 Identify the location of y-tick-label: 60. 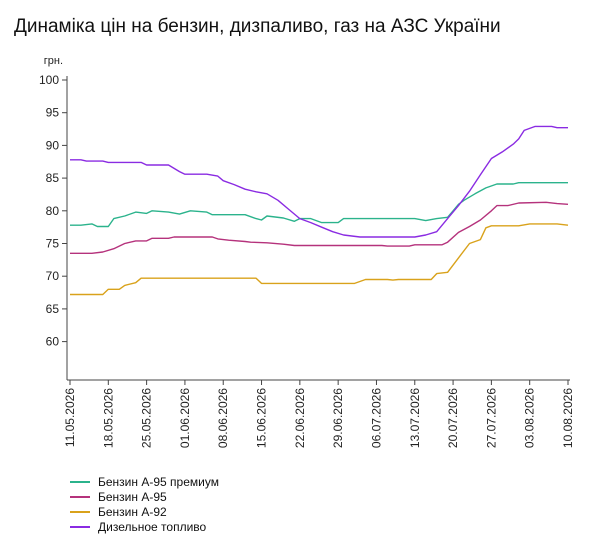
(53, 342).